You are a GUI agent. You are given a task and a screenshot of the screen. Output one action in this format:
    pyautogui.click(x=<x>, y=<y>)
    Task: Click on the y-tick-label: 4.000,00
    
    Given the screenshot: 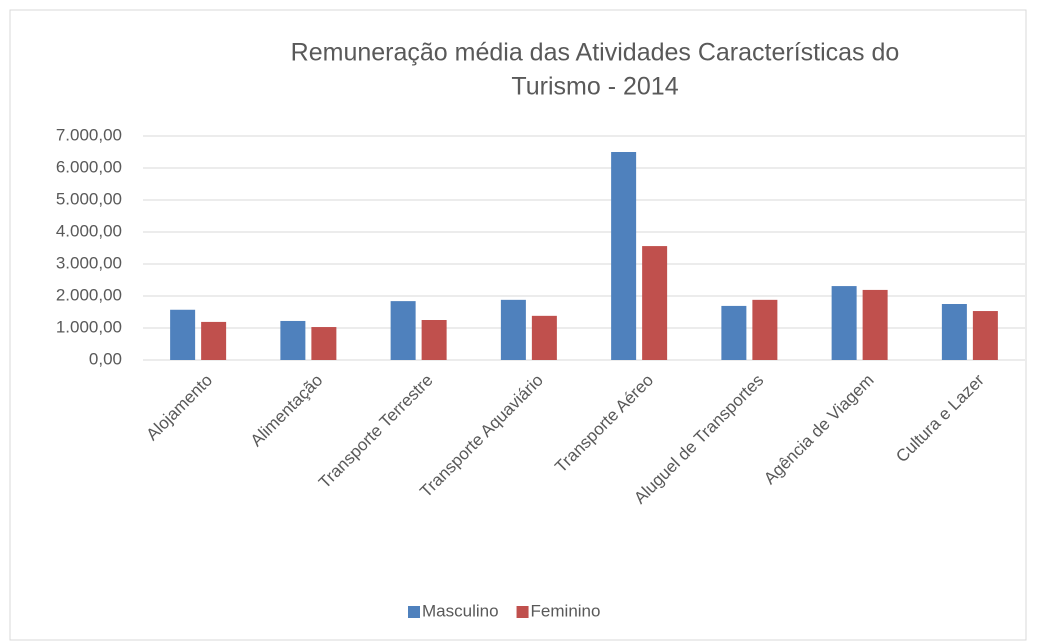 What is the action you would take?
    pyautogui.click(x=89, y=230)
    